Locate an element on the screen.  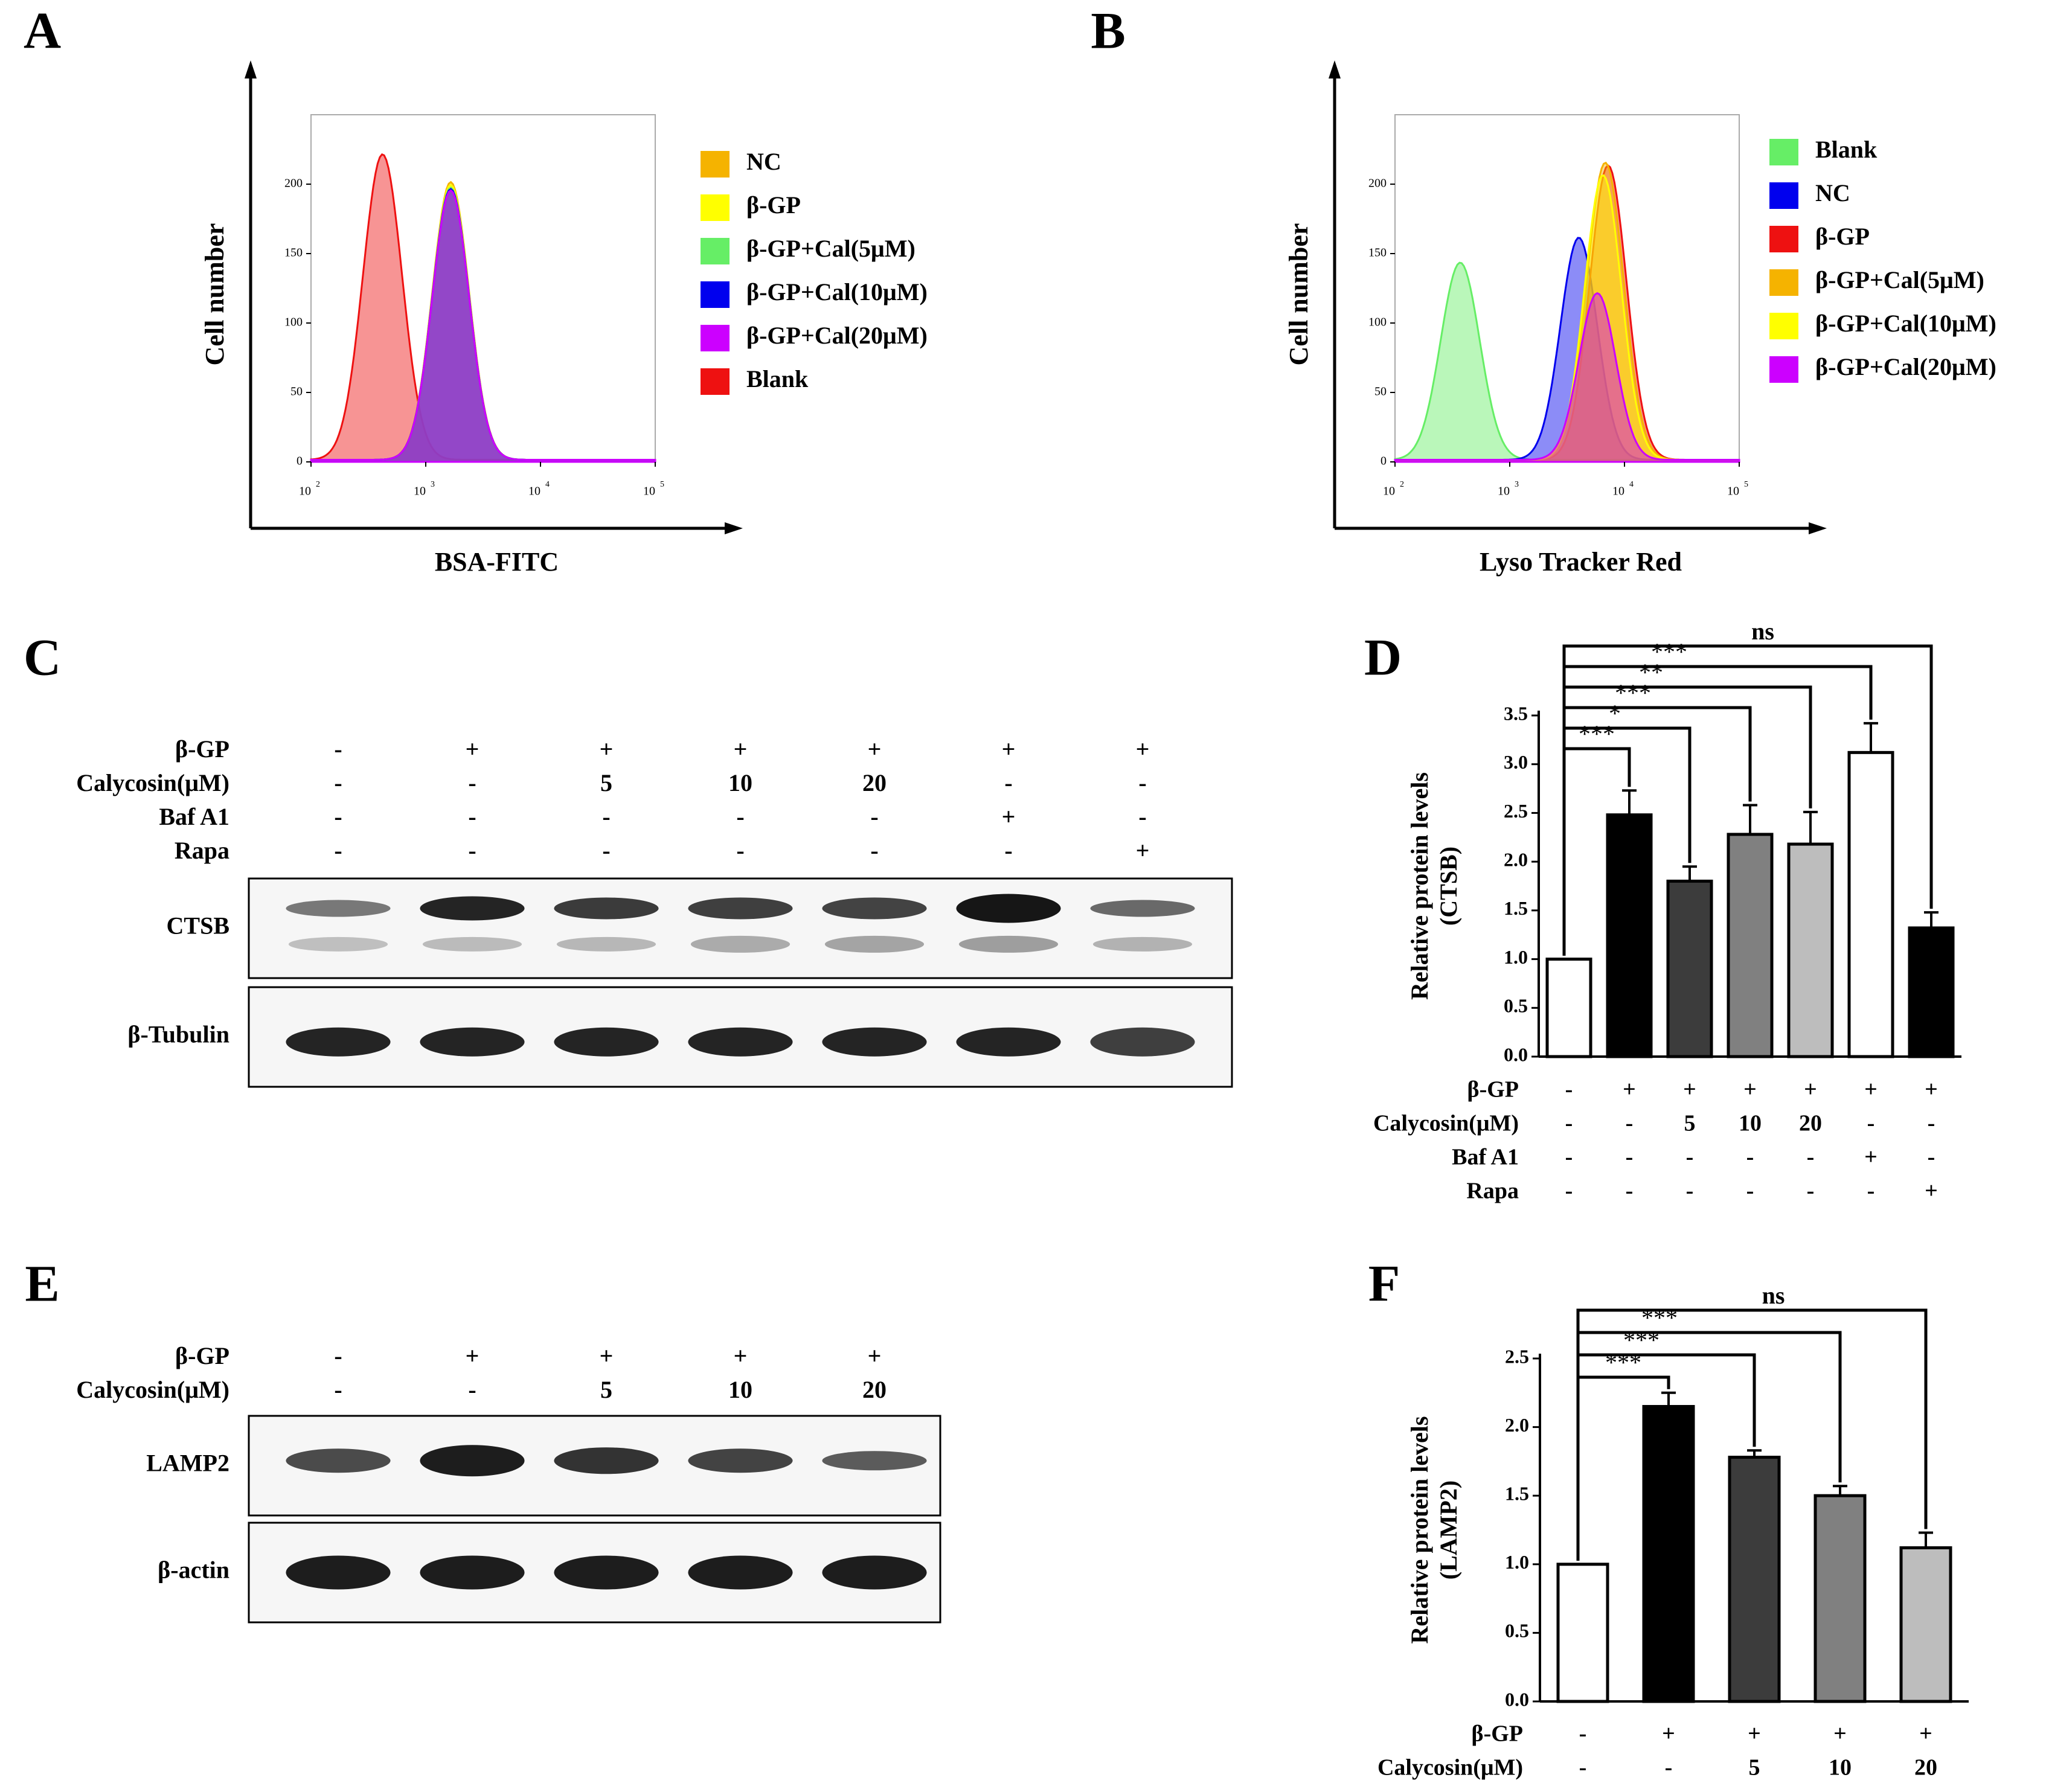
panel-e-condition-value: 5 is located at coordinates (606, 1389).